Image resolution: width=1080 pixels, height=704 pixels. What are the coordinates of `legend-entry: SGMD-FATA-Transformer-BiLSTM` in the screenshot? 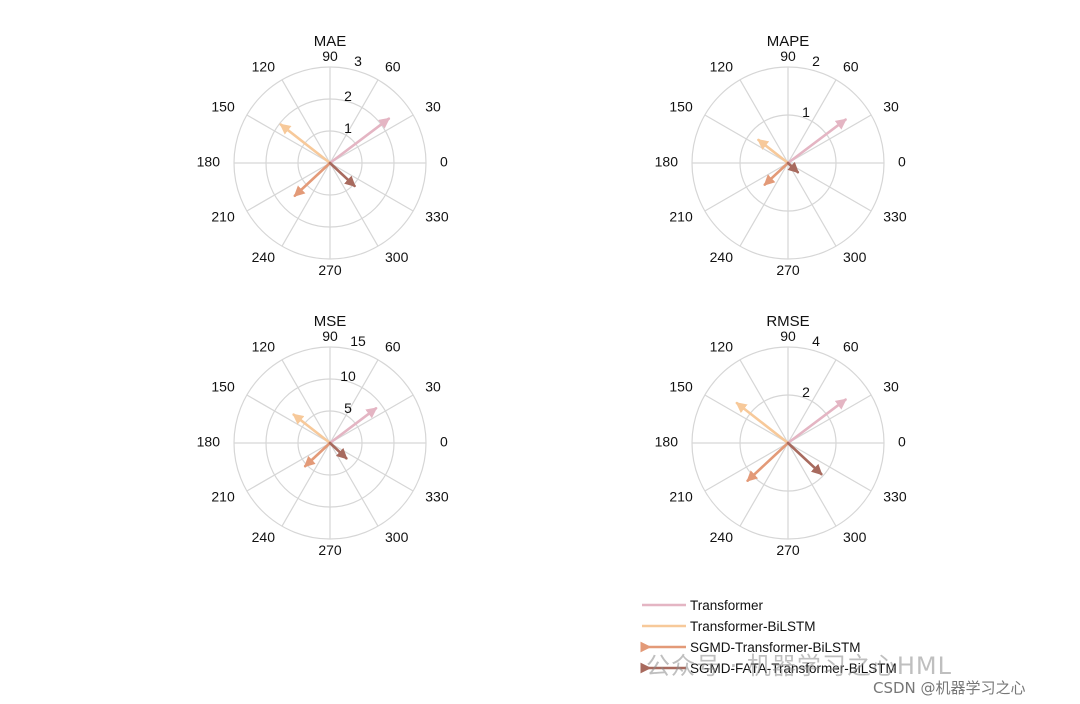 It's located at (768, 668).